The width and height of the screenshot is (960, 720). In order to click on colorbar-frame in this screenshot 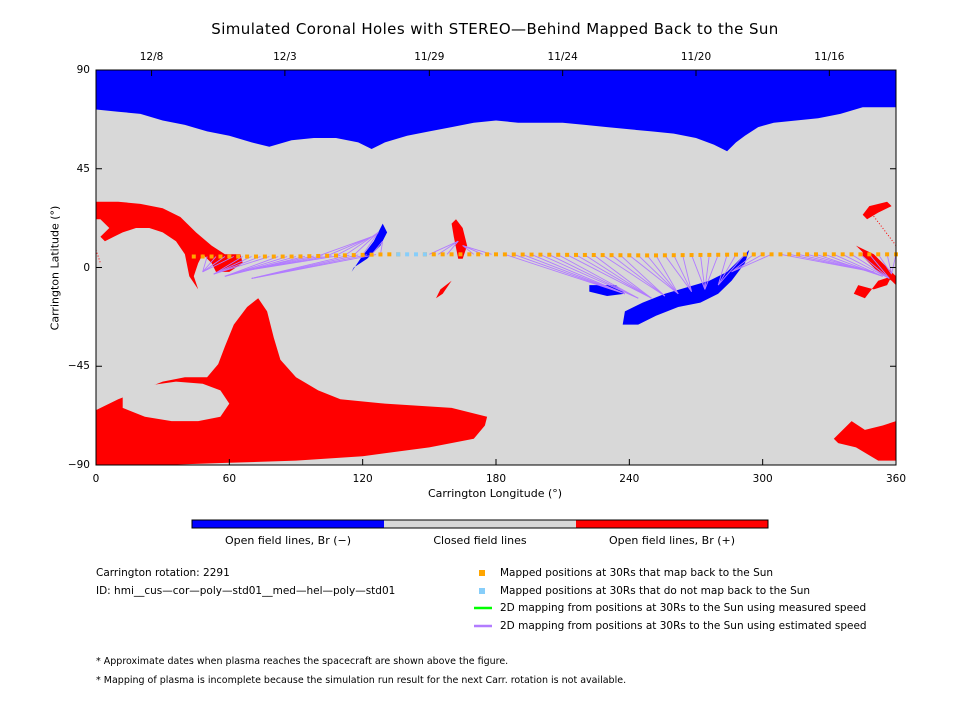, I will do `click(480, 524)`.